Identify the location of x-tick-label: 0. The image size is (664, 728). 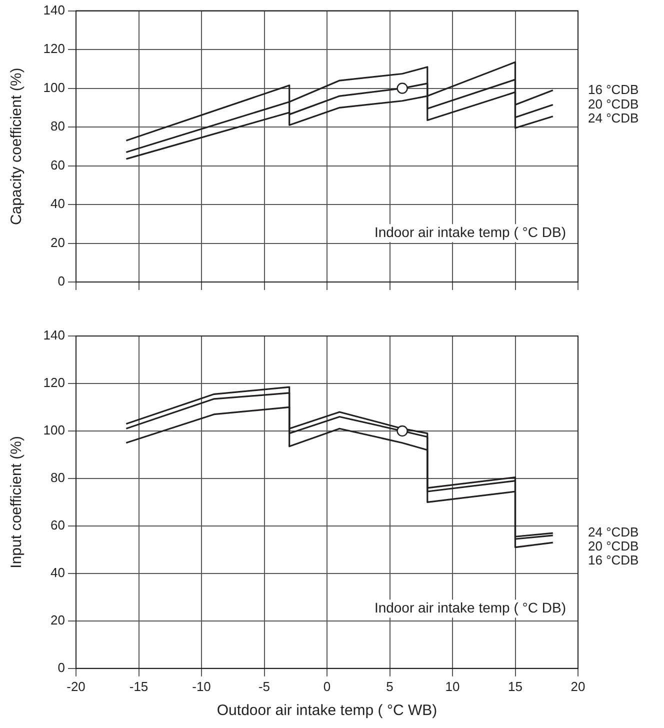
(327, 686).